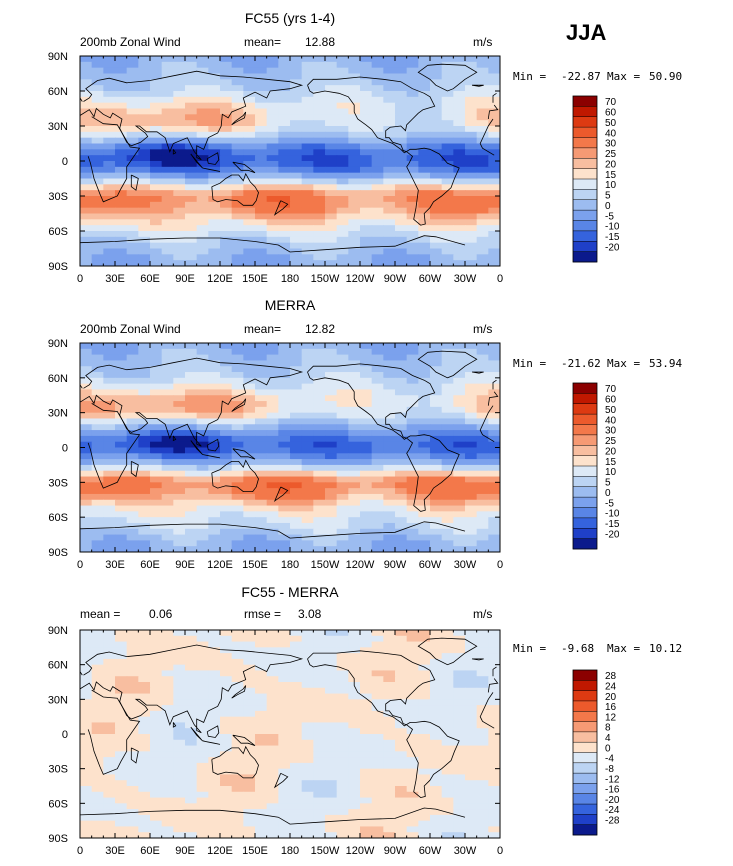 The height and width of the screenshot is (866, 733). What do you see at coordinates (611, 175) in the screenshot?
I see `colorbar-label: 15` at bounding box center [611, 175].